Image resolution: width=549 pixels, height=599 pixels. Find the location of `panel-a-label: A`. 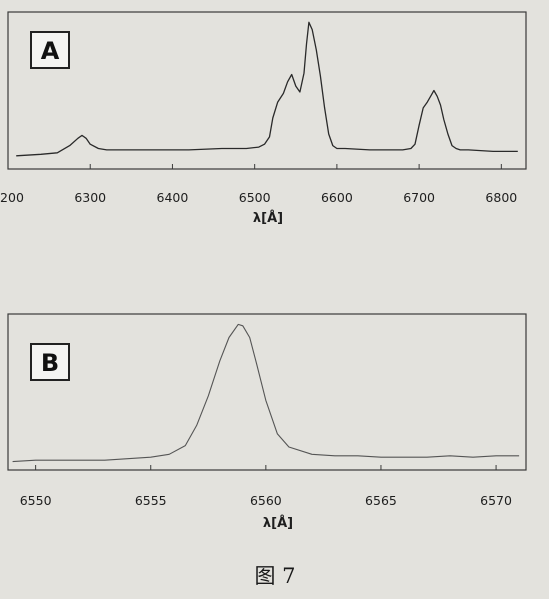

panel-a-label: A is located at coordinates (50, 51).